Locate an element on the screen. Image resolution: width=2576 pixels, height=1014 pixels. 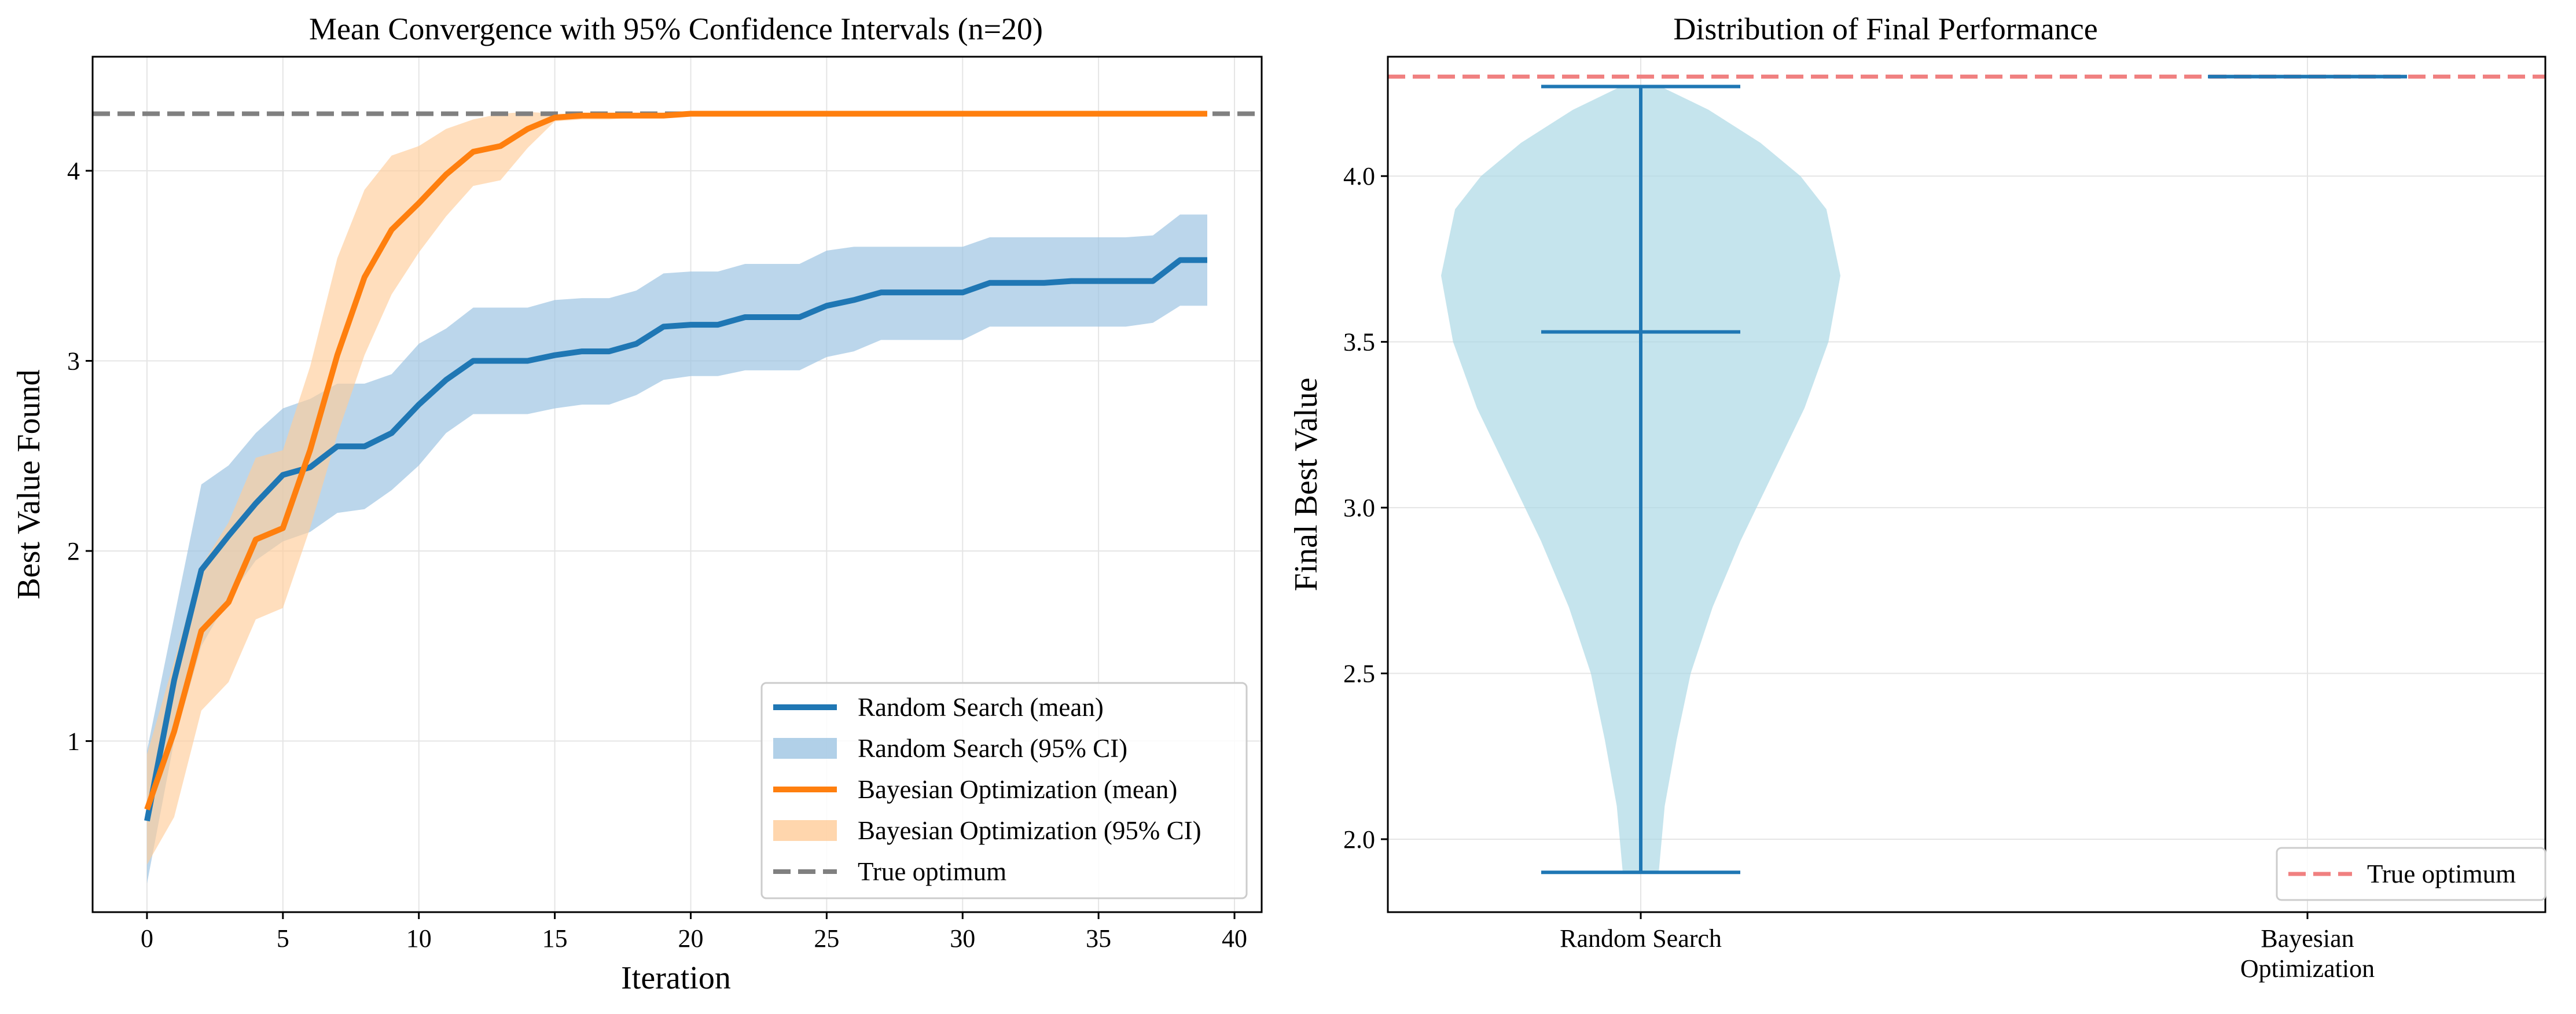
distribution-legend: True optimum is located at coordinates (2411, 874).